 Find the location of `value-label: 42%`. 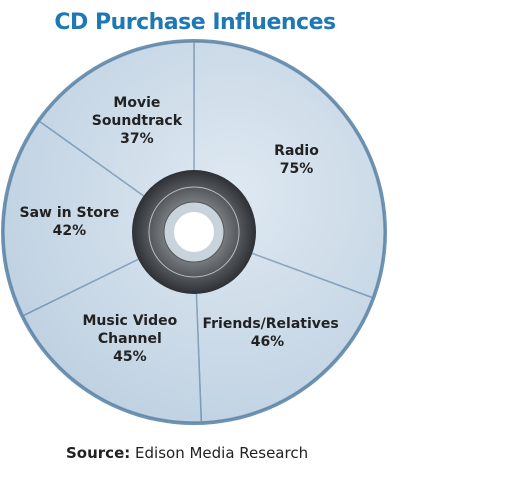

value-label: 42% is located at coordinates (69, 230).